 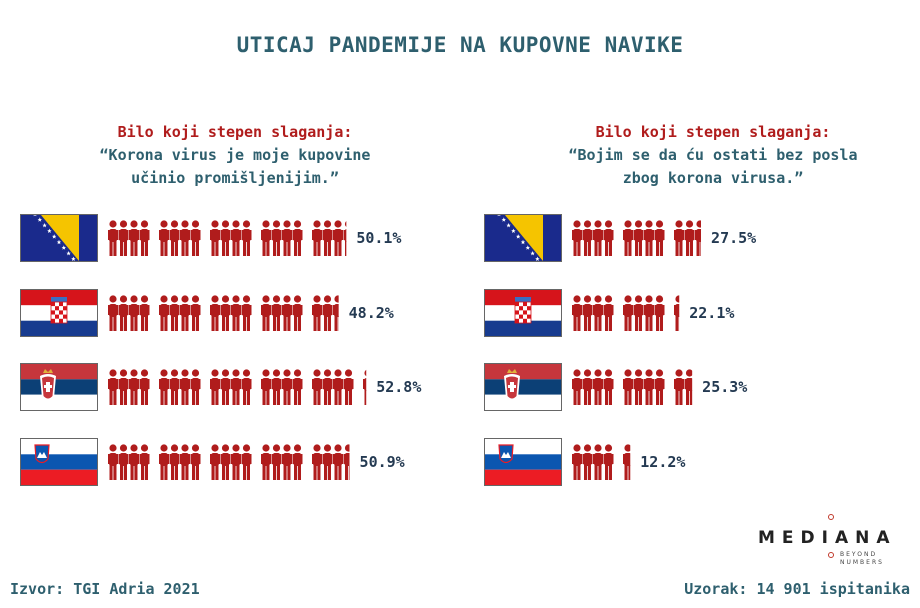 I want to click on value-label: 52.8%, so click(x=399, y=387).